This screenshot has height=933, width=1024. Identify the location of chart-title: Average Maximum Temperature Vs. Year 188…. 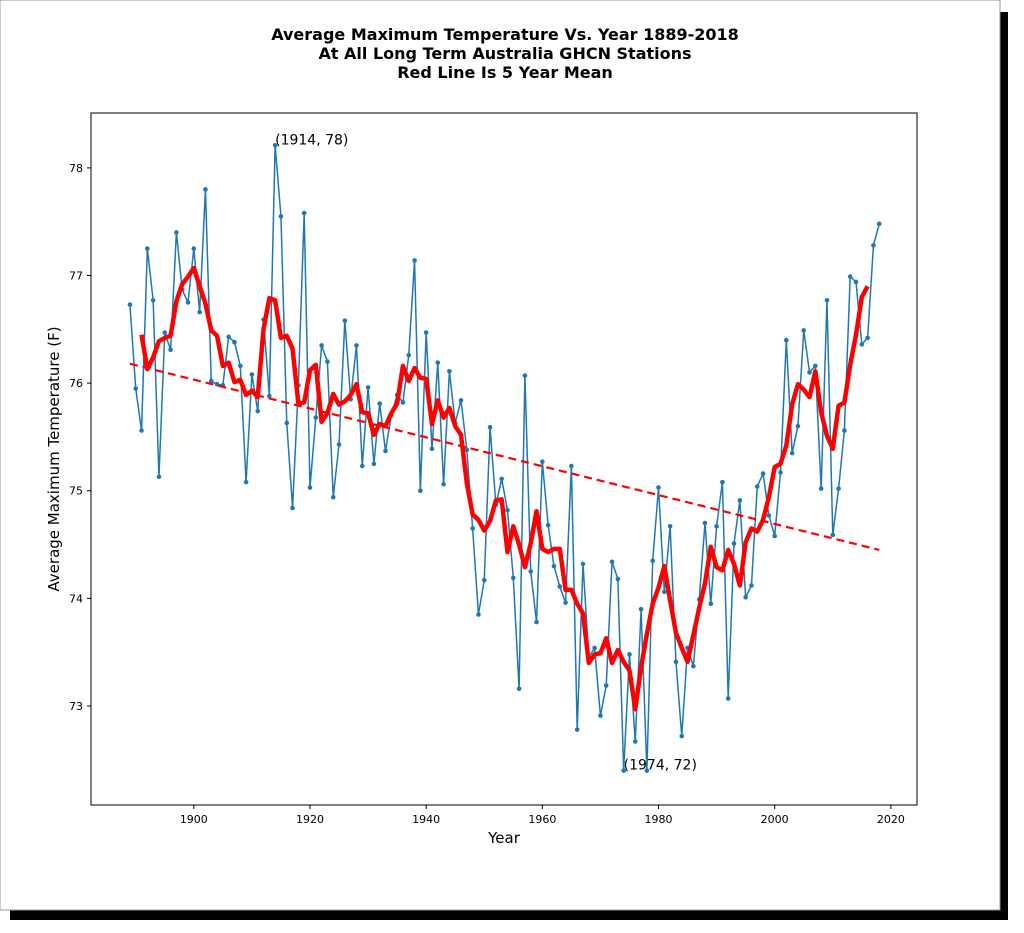
(505, 34).